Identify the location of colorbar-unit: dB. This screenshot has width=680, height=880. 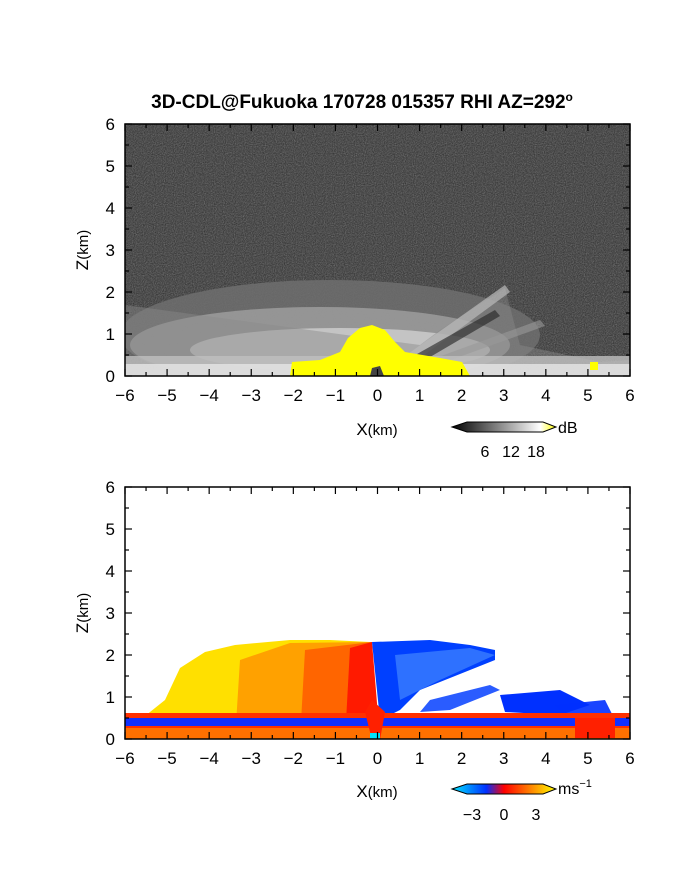
(568, 428).